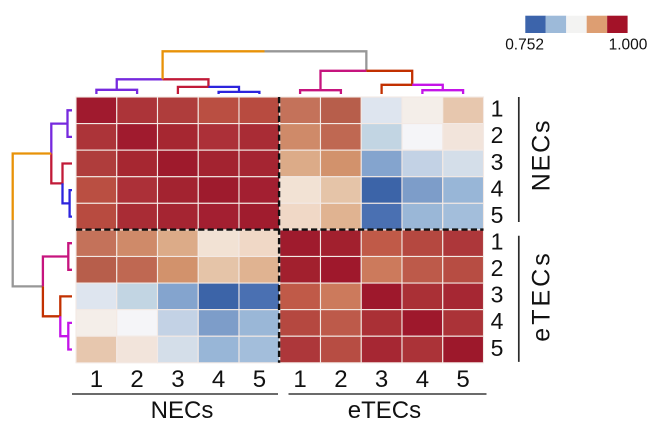  Describe the element at coordinates (628, 45) in the screenshot. I see `svg-text: 1.000` at that location.